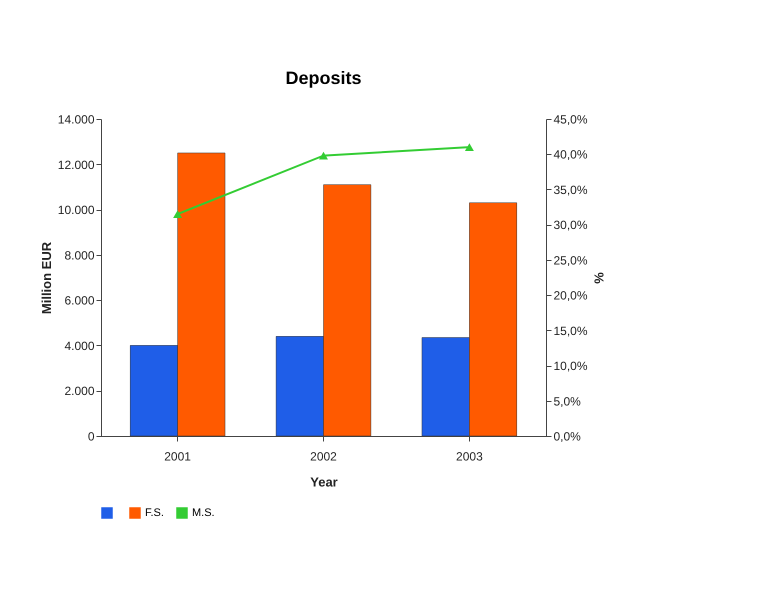  Describe the element at coordinates (46, 277) in the screenshot. I see `y-axis-title: Million EUR` at that location.